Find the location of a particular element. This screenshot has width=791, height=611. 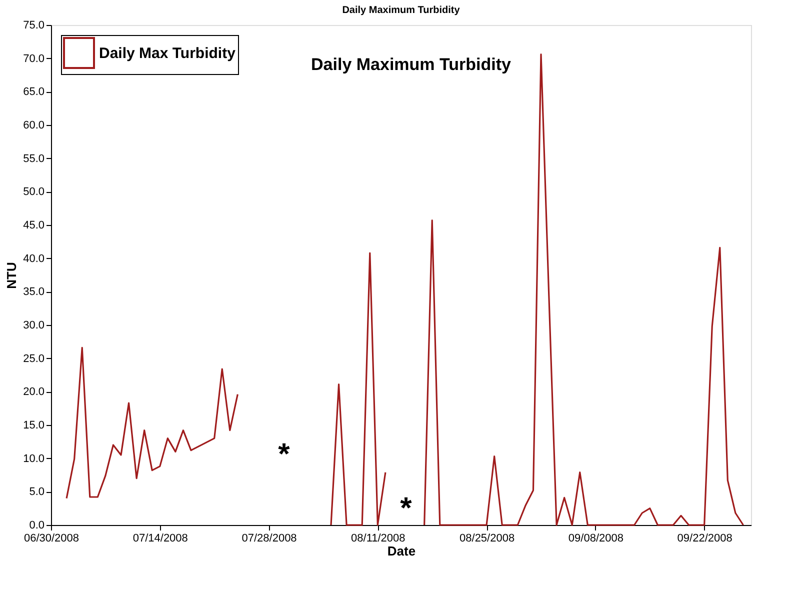

y-tick-label: 25.0 is located at coordinates (33, 358).